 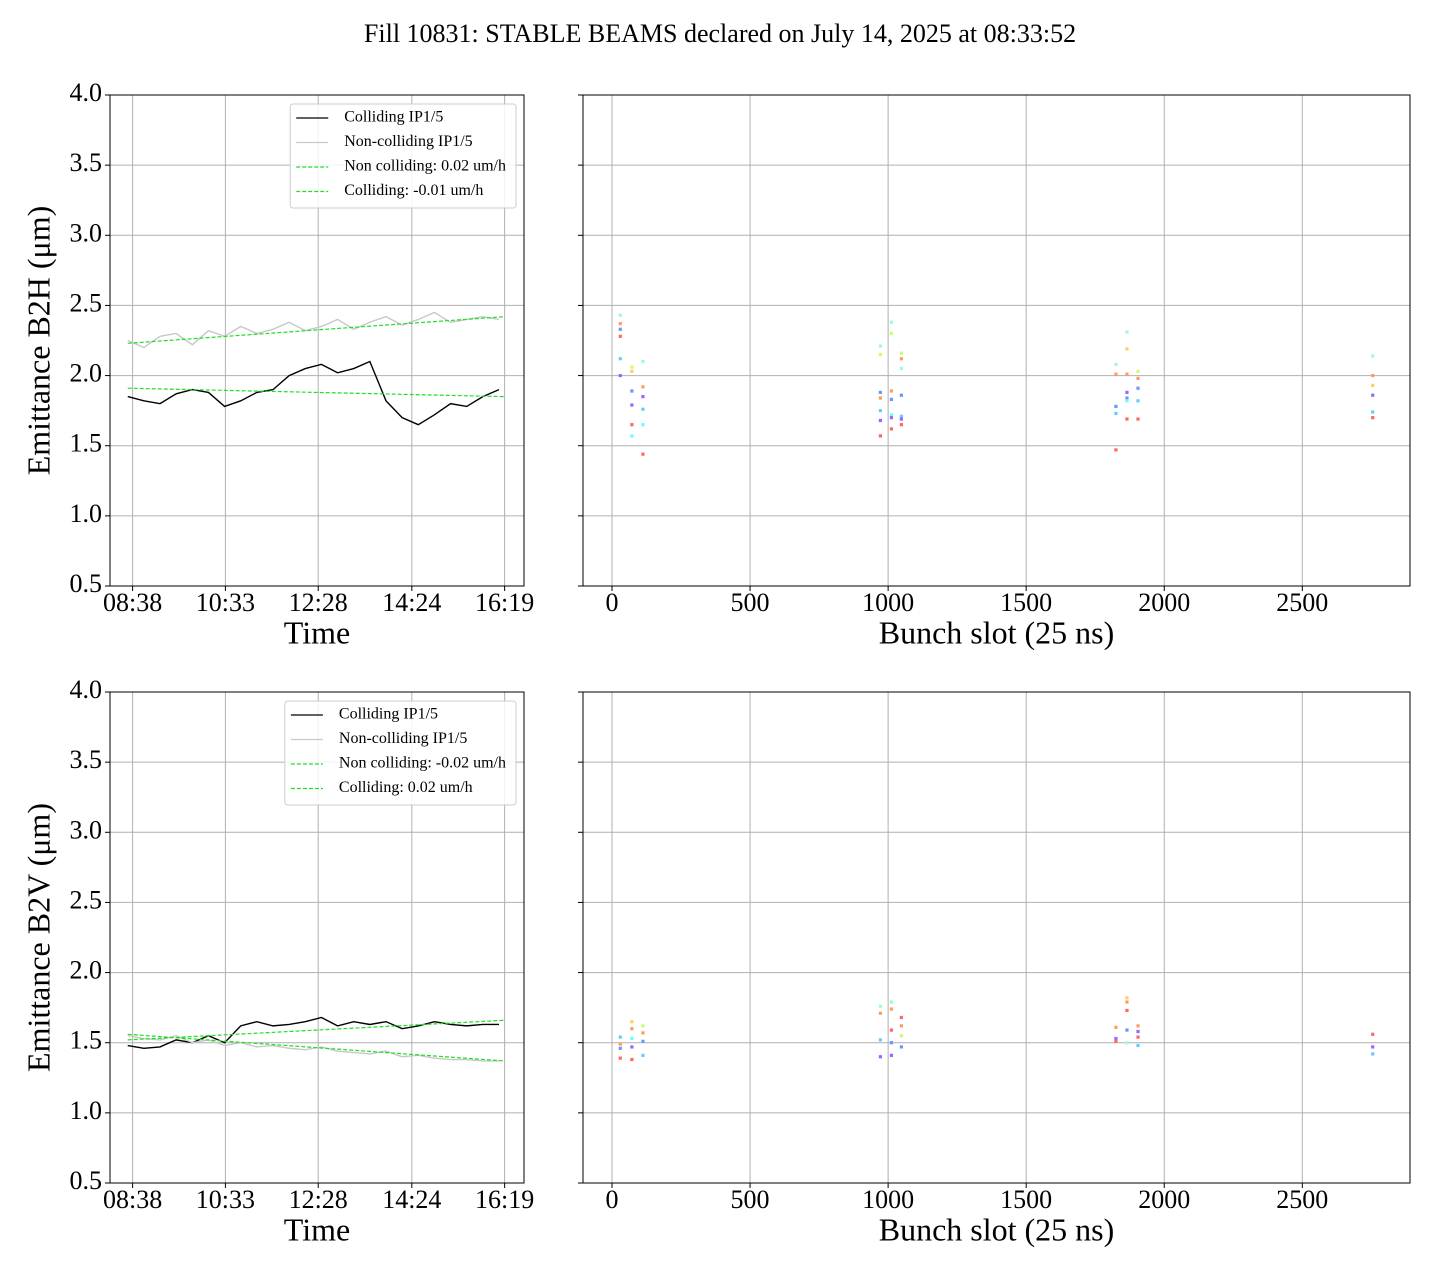 I want to click on y-axis-label: Emittance B2V (μm), so click(x=38, y=937).